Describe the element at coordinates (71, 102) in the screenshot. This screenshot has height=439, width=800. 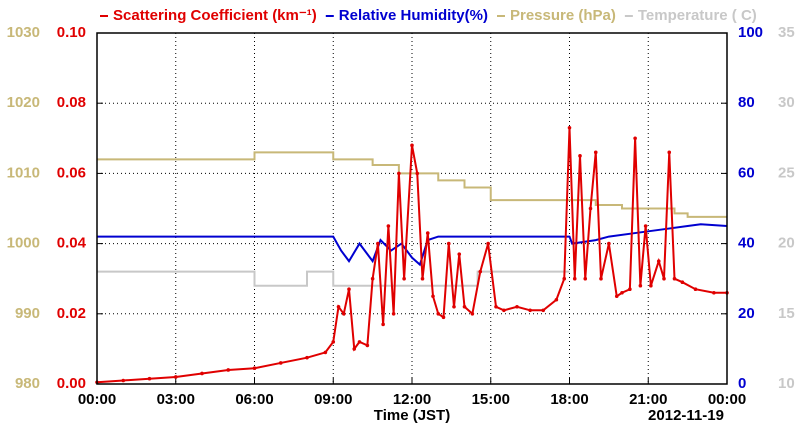
I see `y-tick-label: 0.08` at that location.